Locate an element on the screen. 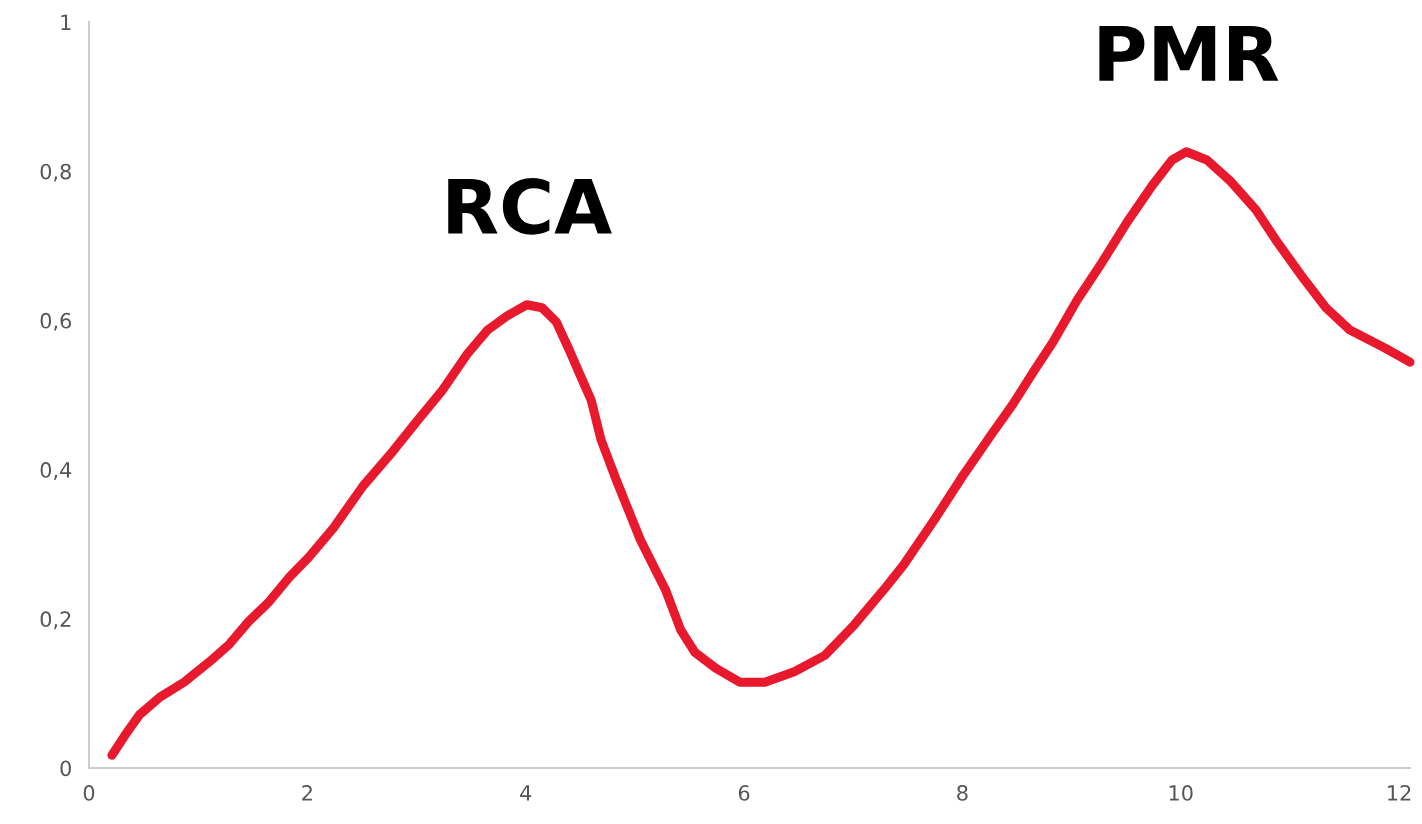 The width and height of the screenshot is (1422, 824). x-tick-label: 10 is located at coordinates (1181, 793).